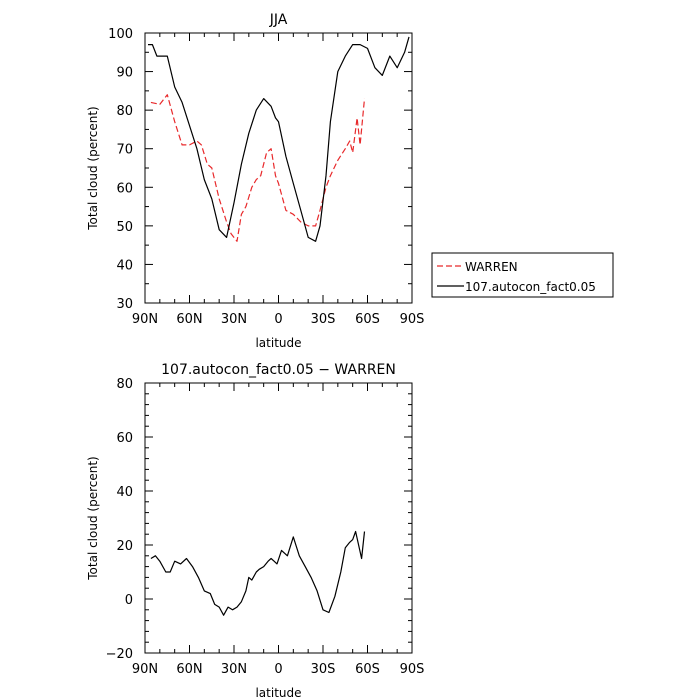 The height and width of the screenshot is (700, 700). I want to click on bottom-x-tick-label: 90S, so click(412, 669).